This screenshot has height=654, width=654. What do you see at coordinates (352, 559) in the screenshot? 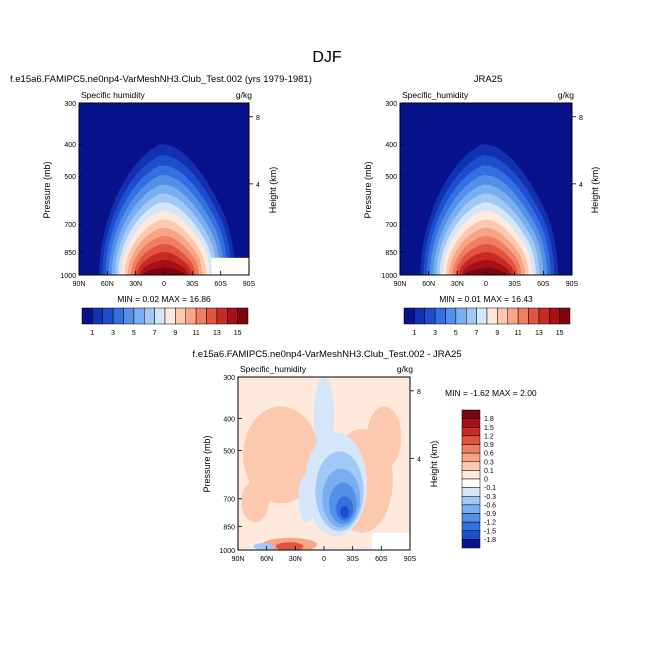
I see `x-tick-label: 30S` at bounding box center [352, 559].